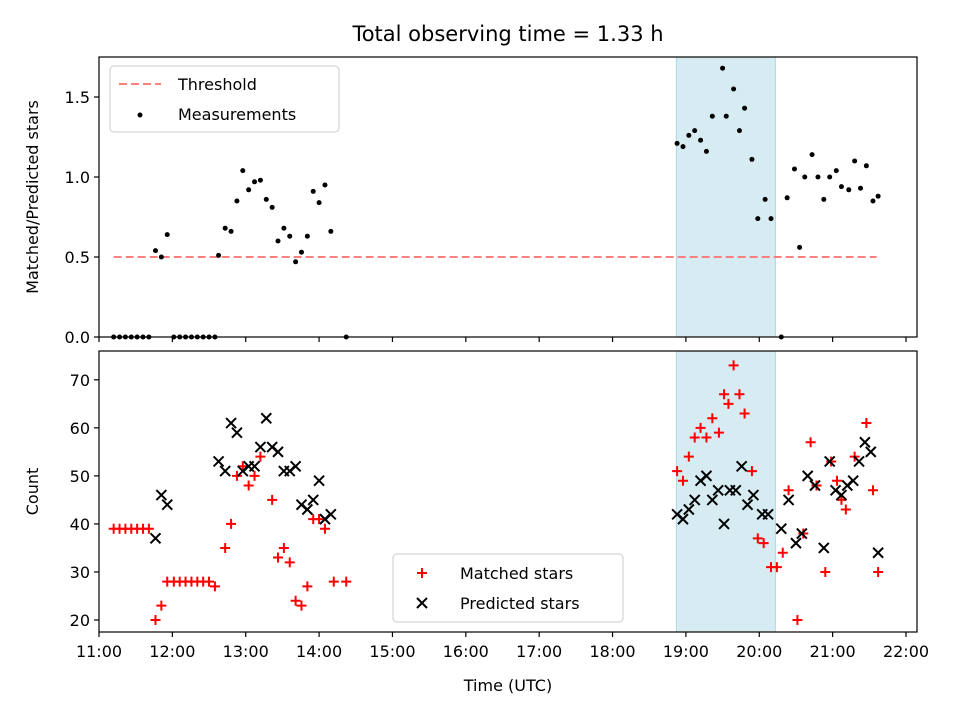 The height and width of the screenshot is (724, 960). I want to click on legend-predicted-swatch, so click(422, 603).